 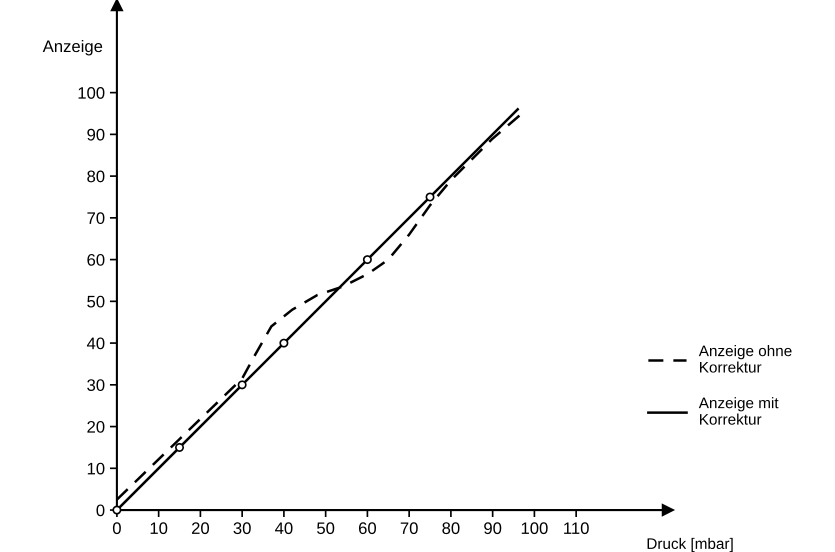 What do you see at coordinates (100, 510) in the screenshot?
I see `y-tick-label: 0` at bounding box center [100, 510].